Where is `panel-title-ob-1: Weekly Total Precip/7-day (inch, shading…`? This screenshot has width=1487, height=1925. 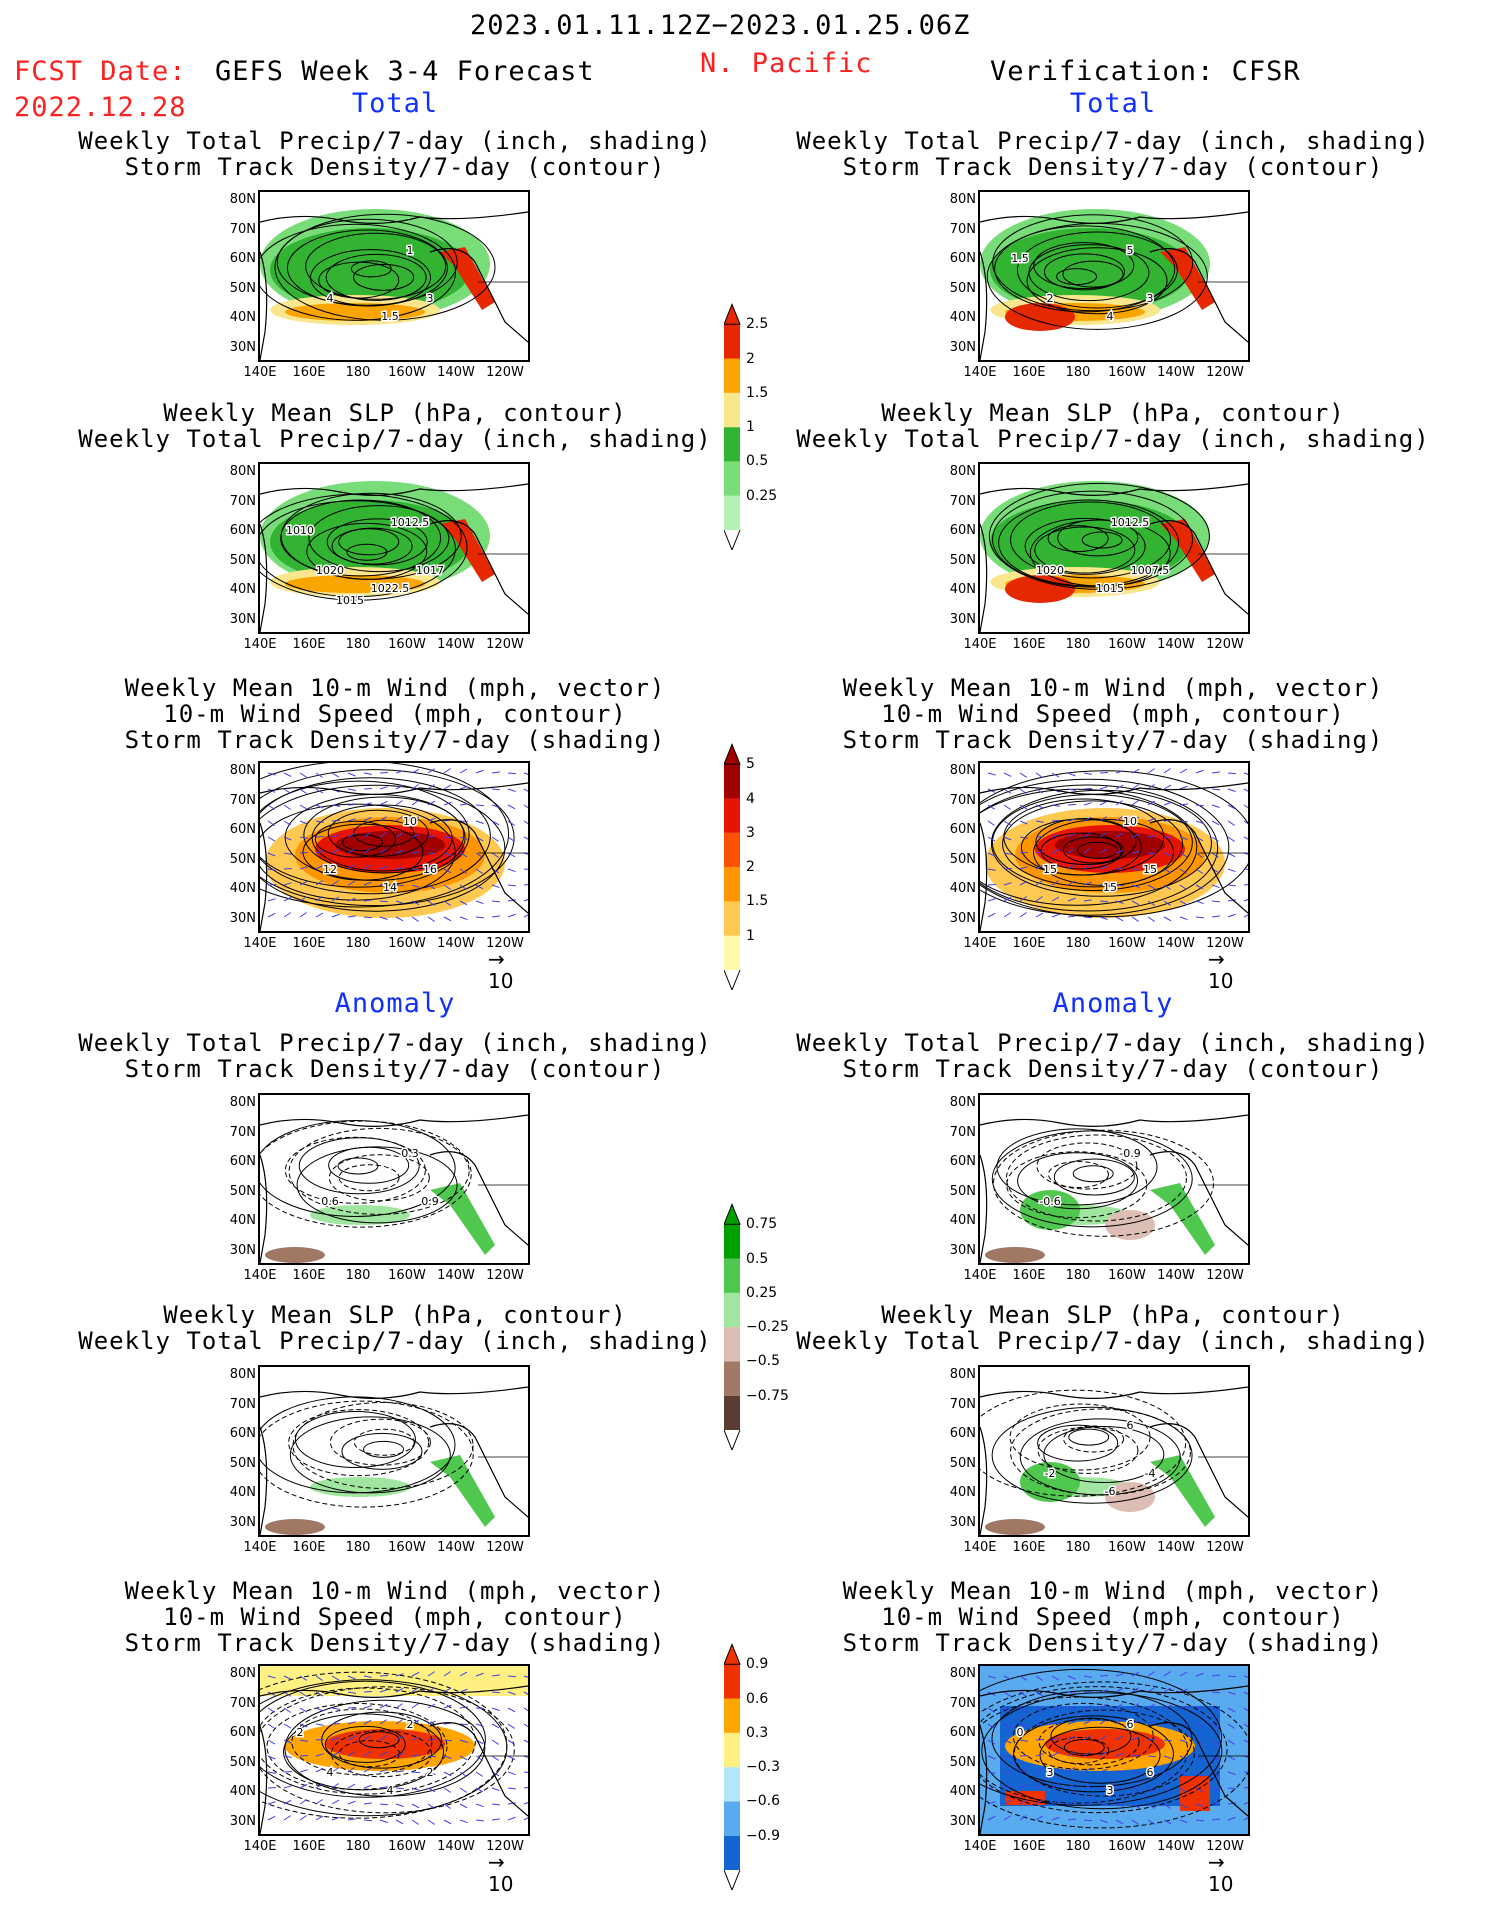
panel-title-ob-1: Weekly Total Precip/7-day (inch, shading… is located at coordinates (1113, 154).